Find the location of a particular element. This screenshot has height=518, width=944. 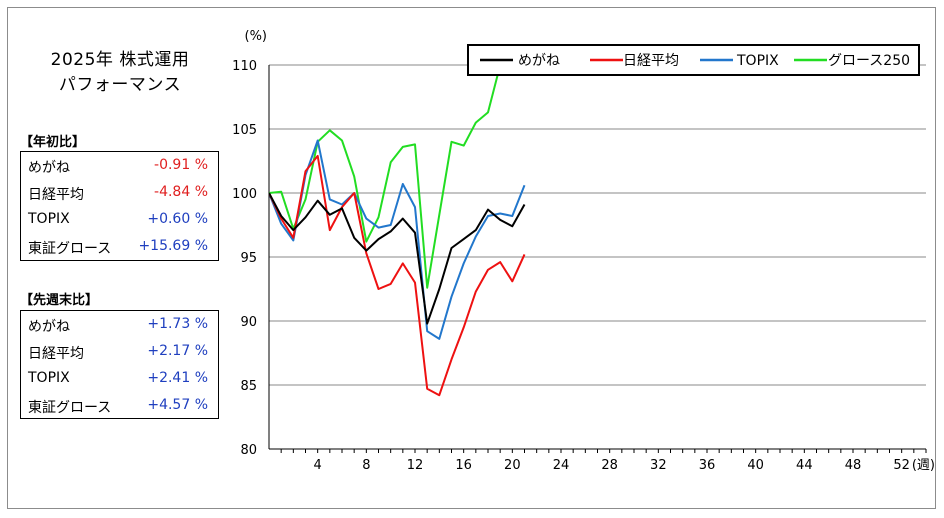

stats-value: +1.73 % is located at coordinates (177, 324).